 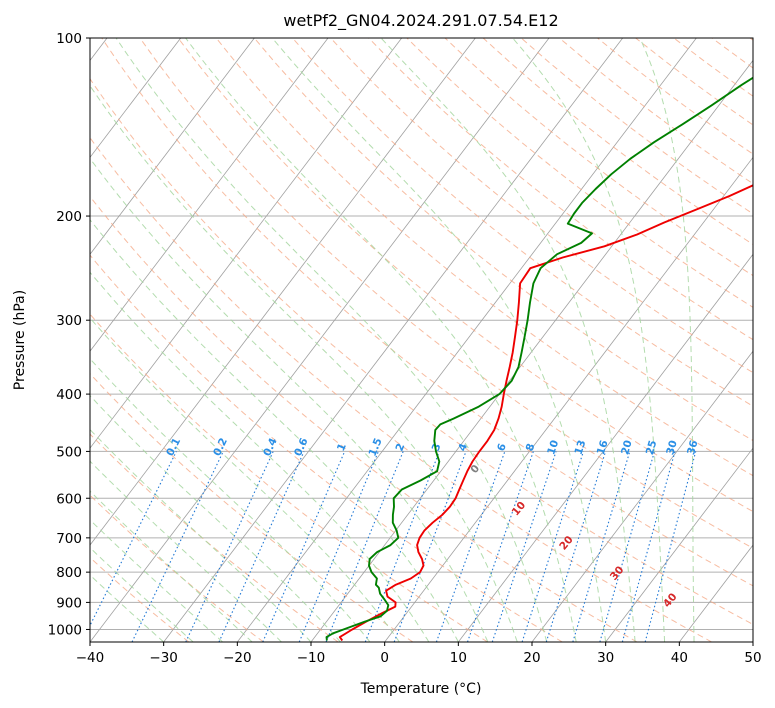 I want to click on y-tick-label: 200, so click(x=69, y=217).